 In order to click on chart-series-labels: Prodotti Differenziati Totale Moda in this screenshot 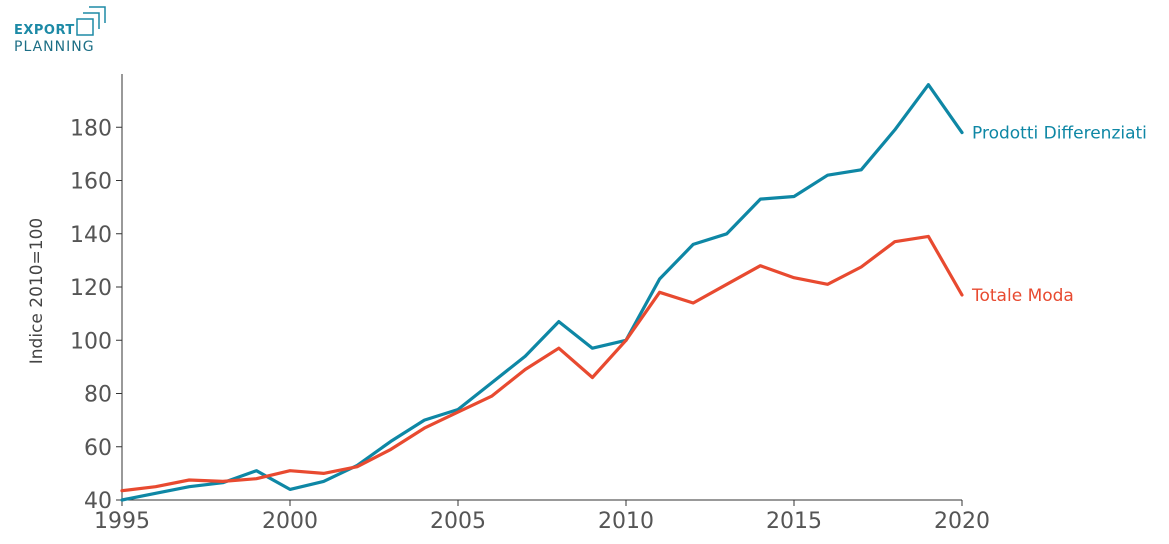, I will do `click(1059, 215)`.